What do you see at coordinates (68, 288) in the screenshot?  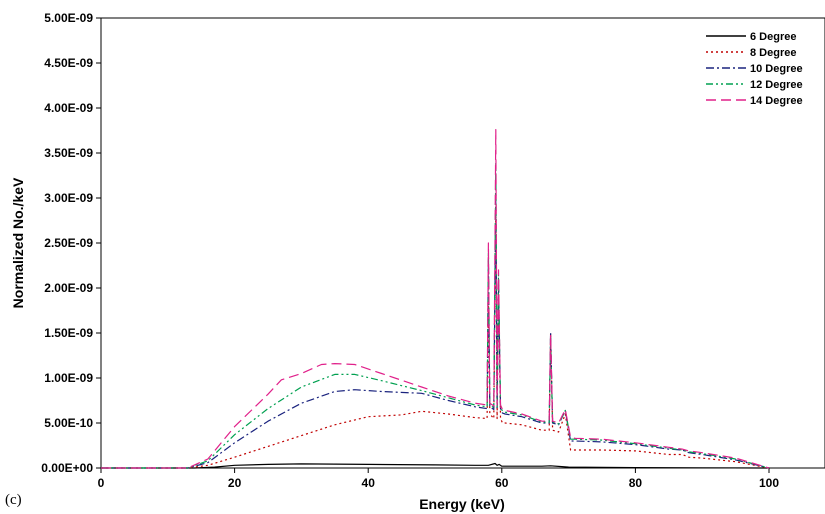 I see `y-tick-label: 2.00E-09` at bounding box center [68, 288].